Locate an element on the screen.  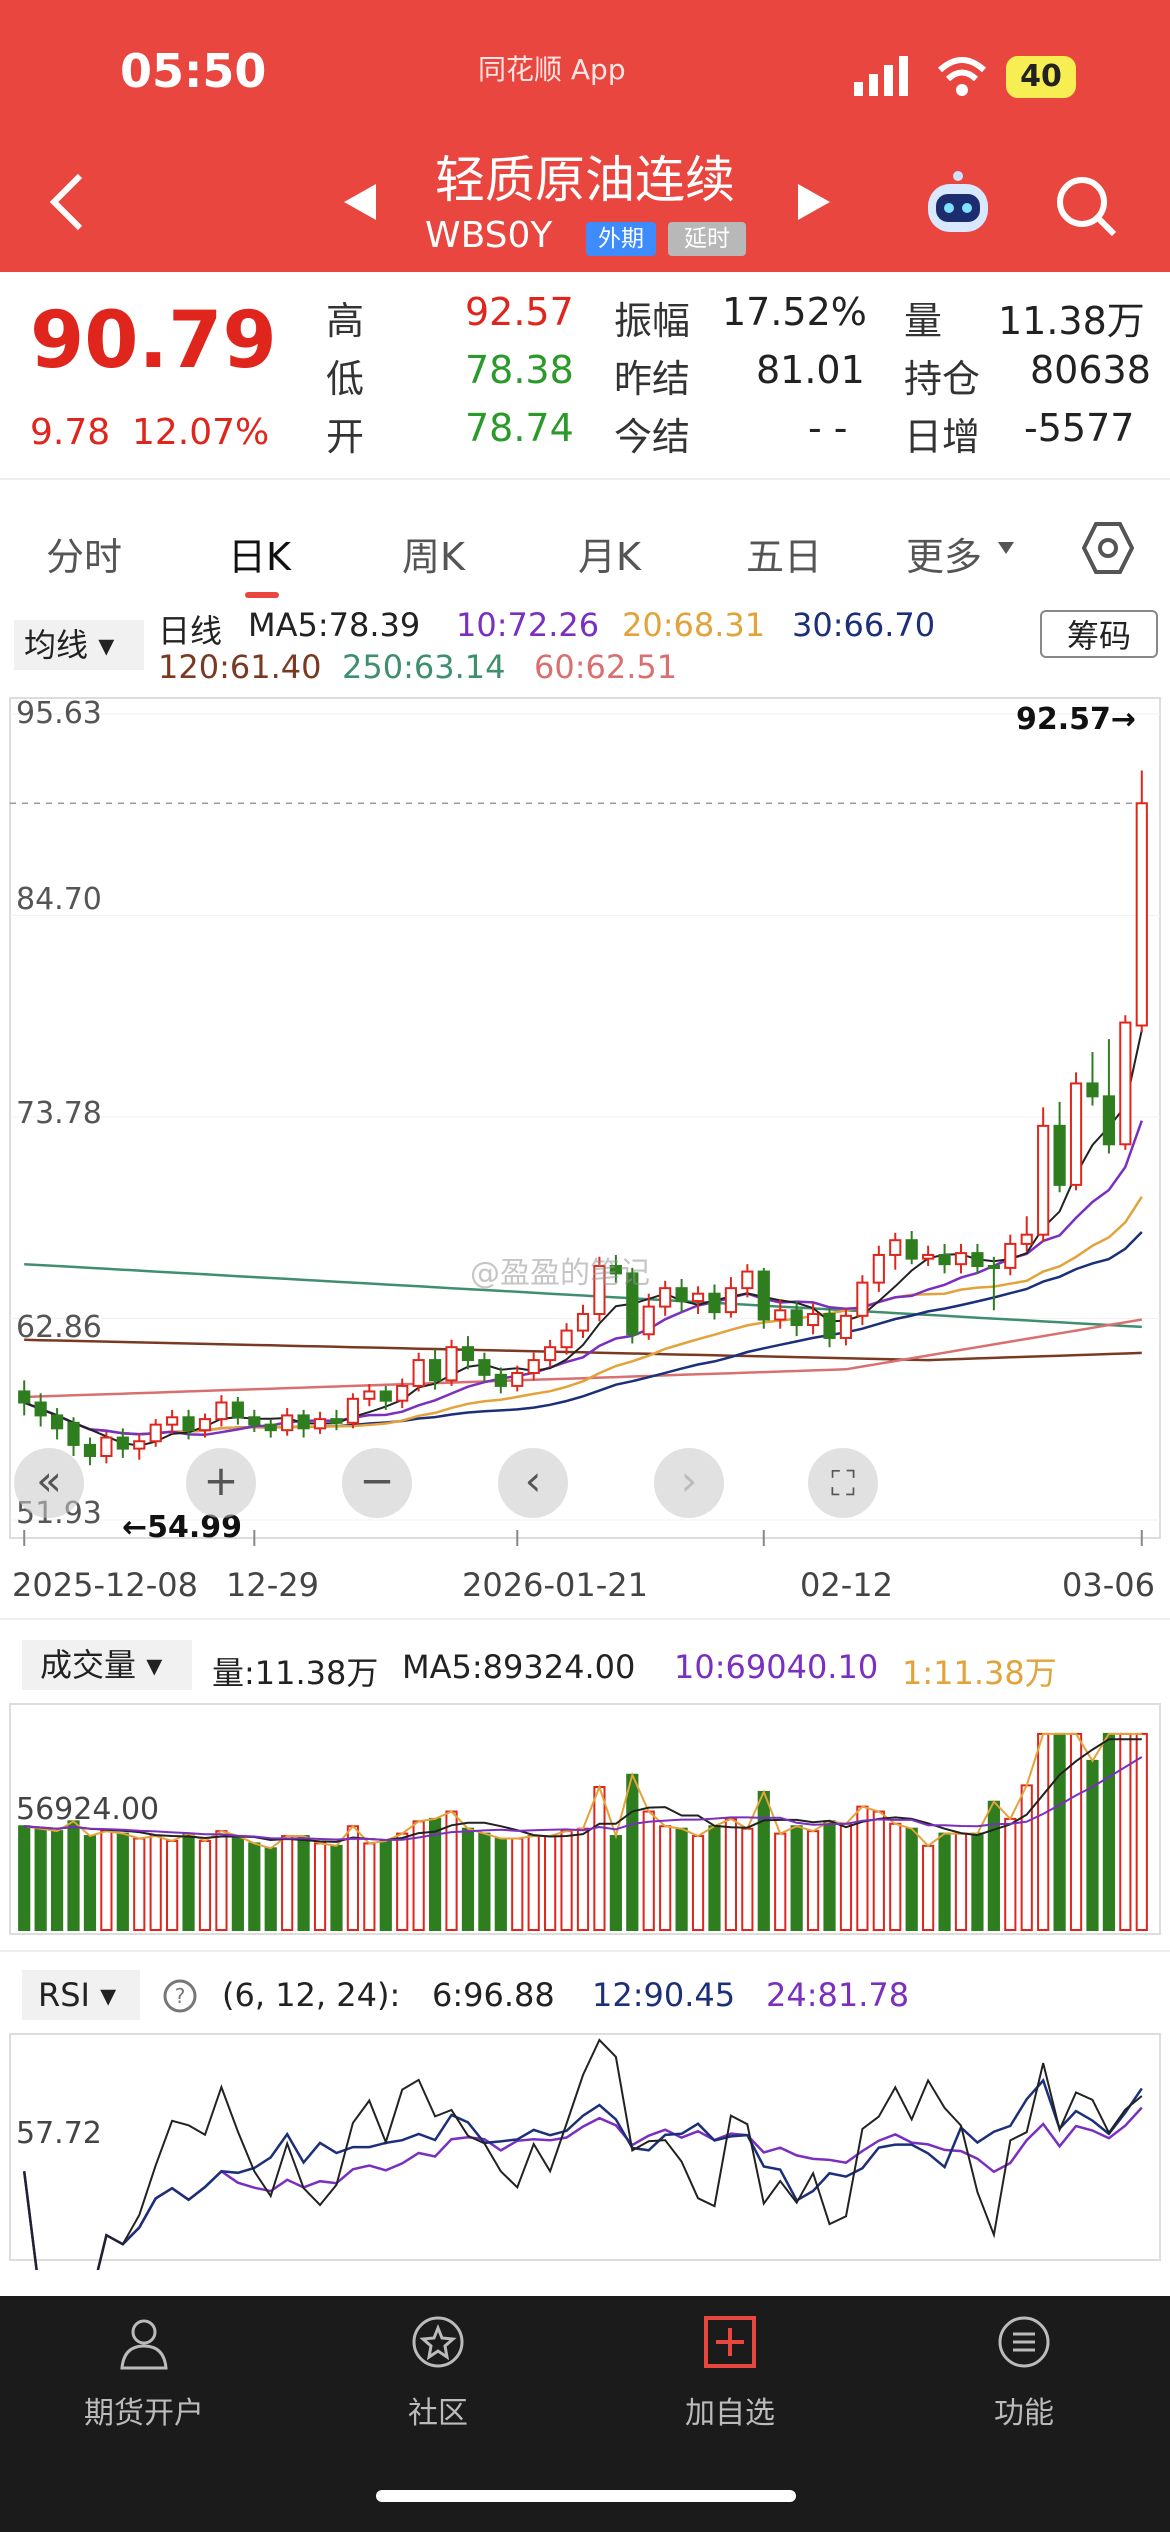
rsi-frame is located at coordinates (585, 2147).